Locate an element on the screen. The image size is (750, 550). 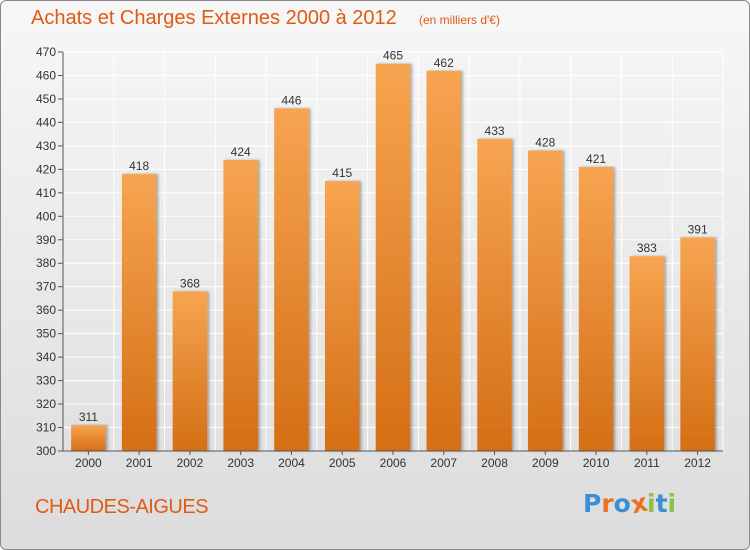
x-tick-label: 2000 is located at coordinates (88, 463).